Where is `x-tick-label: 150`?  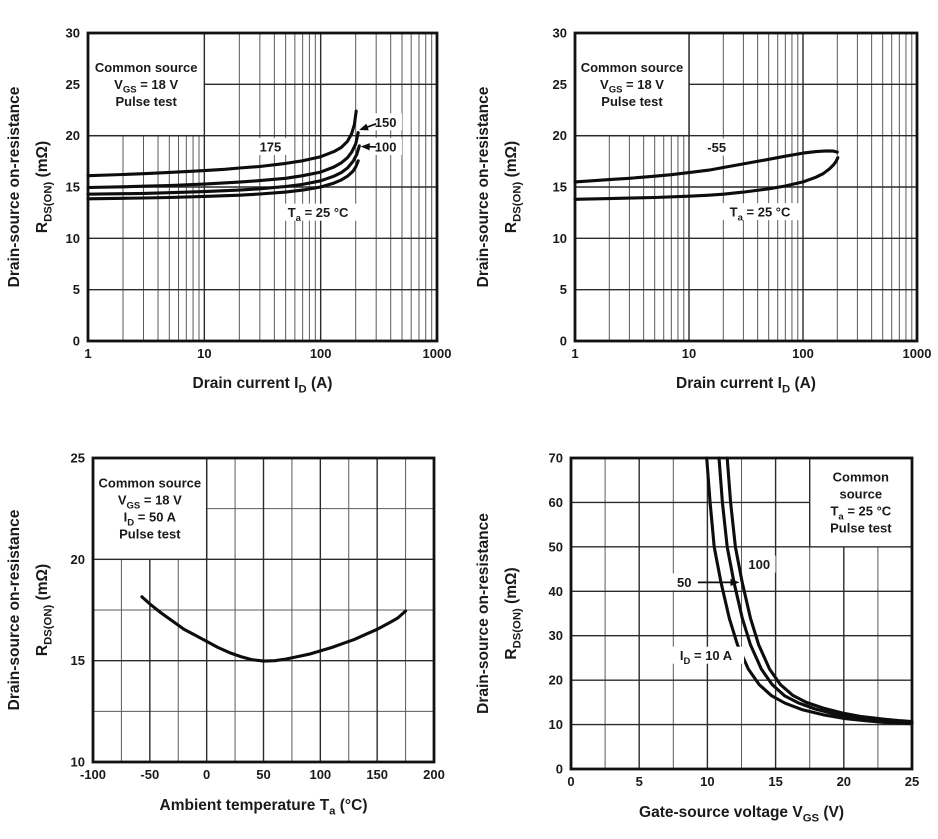 x-tick-label: 150 is located at coordinates (377, 774).